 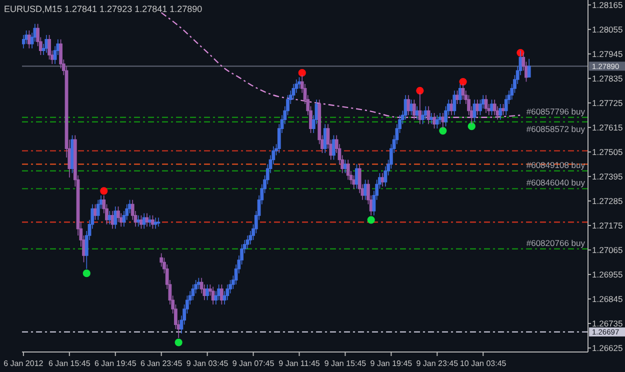 I want to click on x-tick-label: 6 Jan 19:45, so click(x=115, y=363).